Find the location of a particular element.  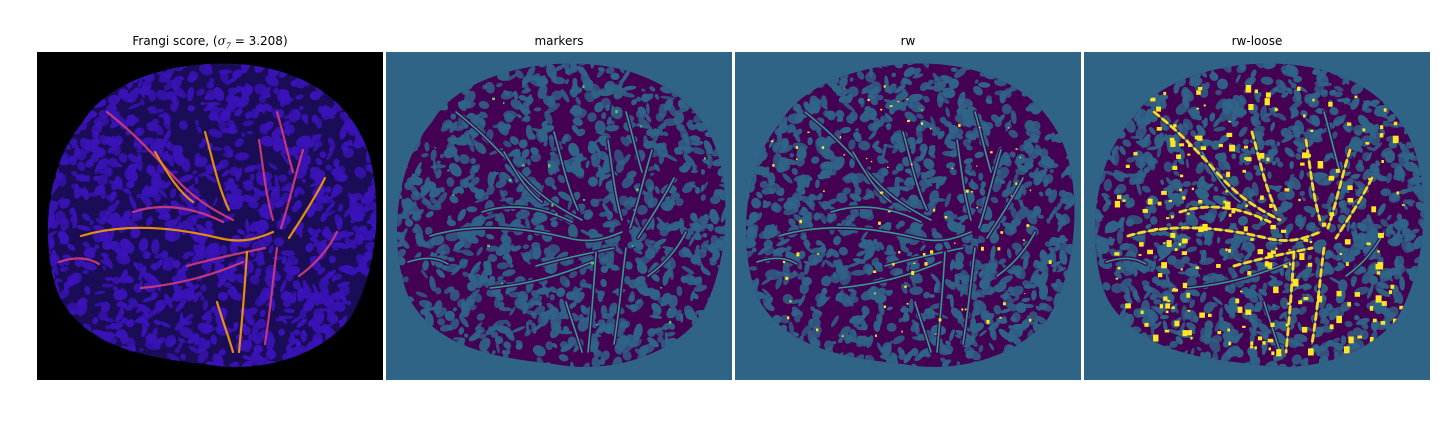

panel-title-rw: rw is located at coordinates (908, 41).